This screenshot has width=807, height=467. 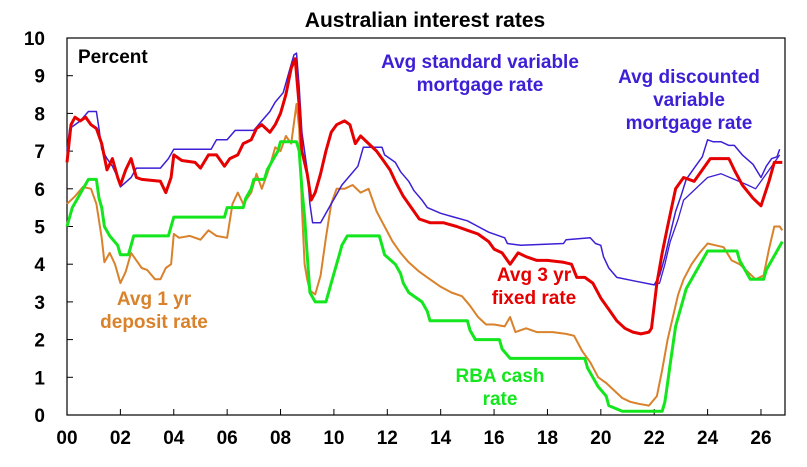 What do you see at coordinates (499, 376) in the screenshot?
I see `annotation-line: RBA cash` at bounding box center [499, 376].